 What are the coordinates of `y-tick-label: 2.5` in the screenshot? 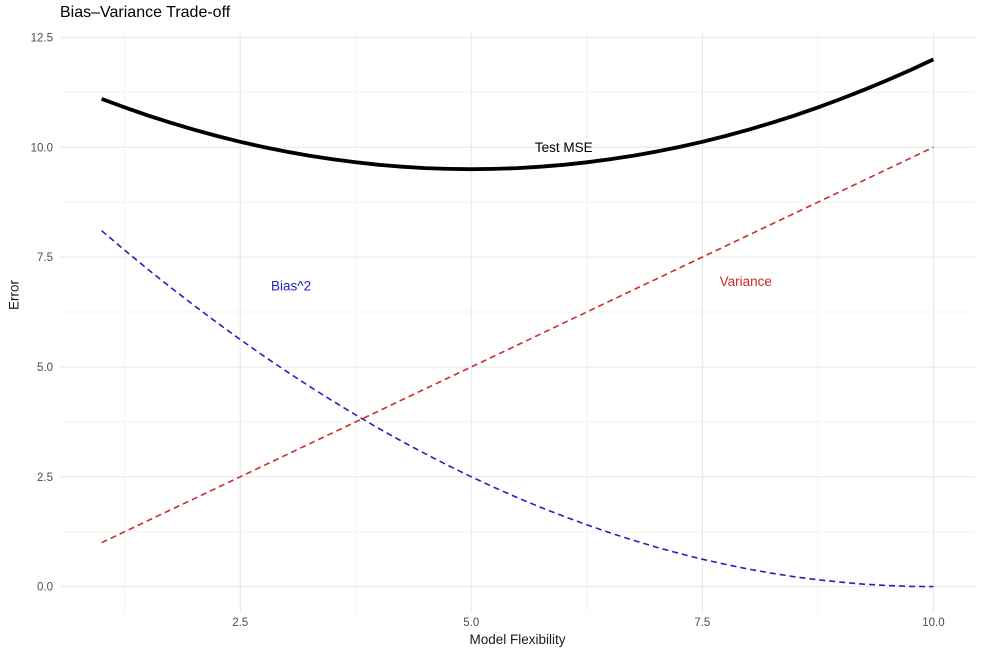 It's located at (45, 478).